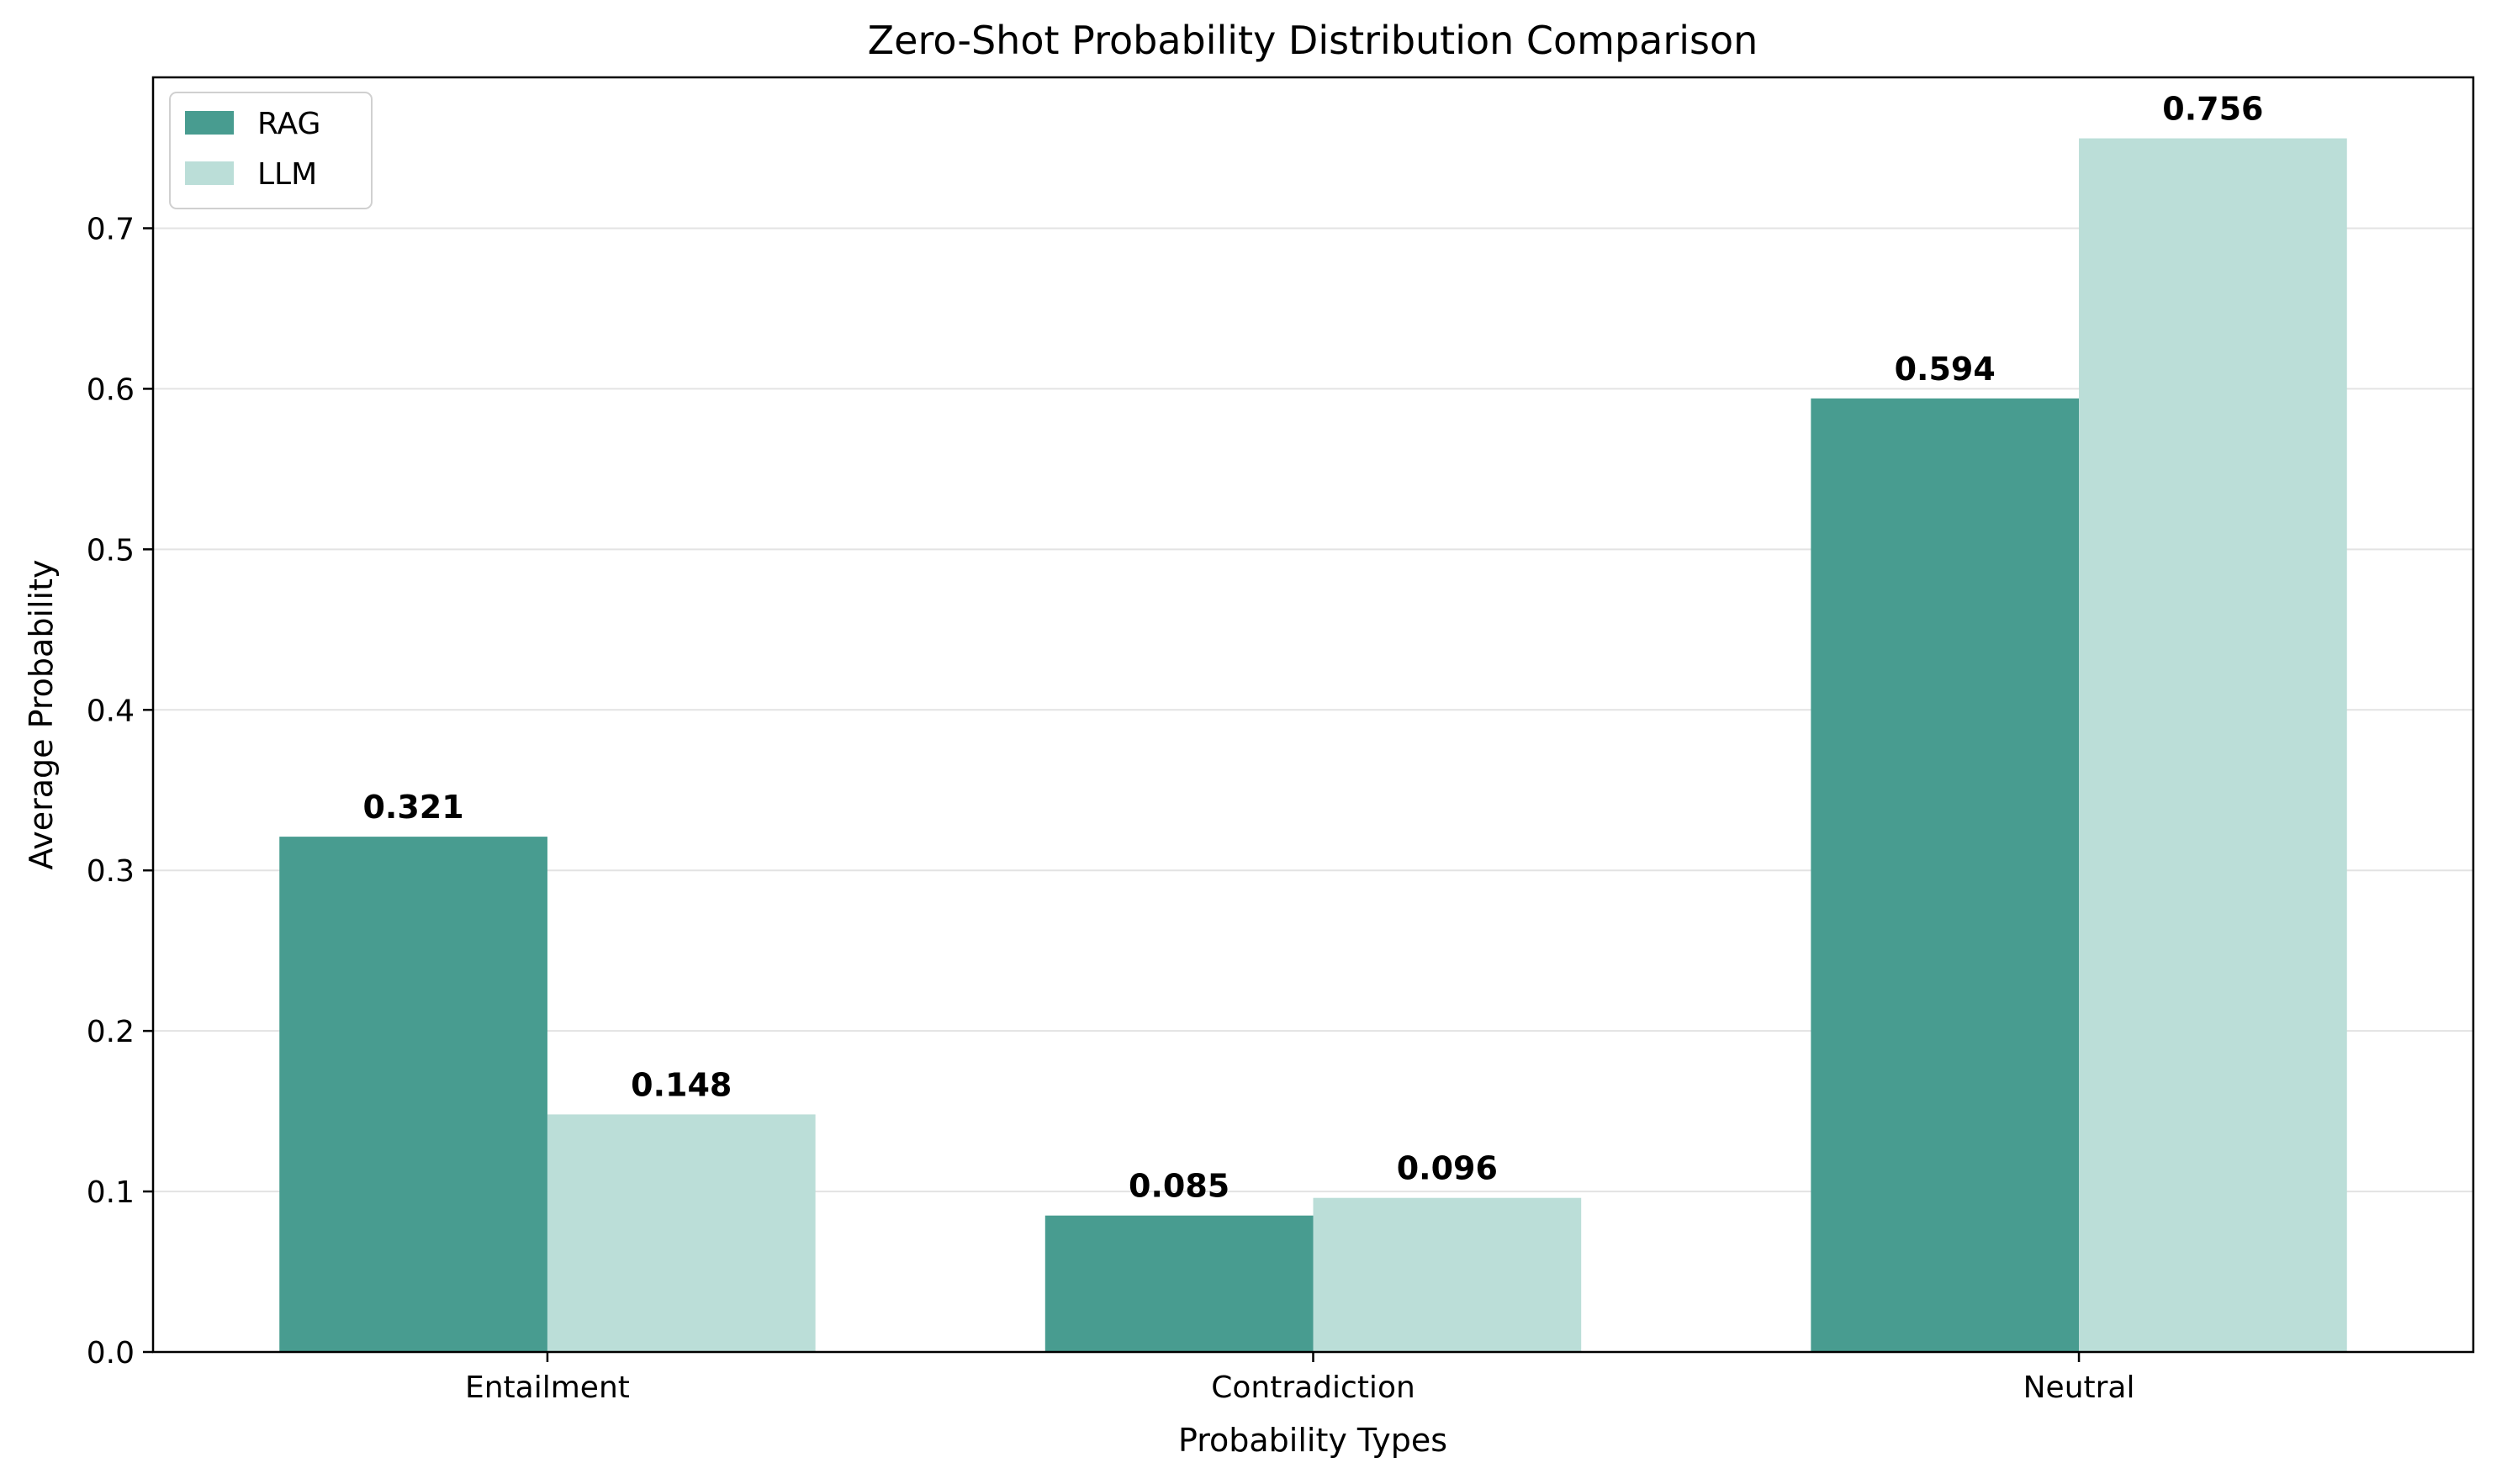 The image size is (2496, 1484). Describe the element at coordinates (1447, 1168) in the screenshot. I see `value-label: 0.096` at that location.